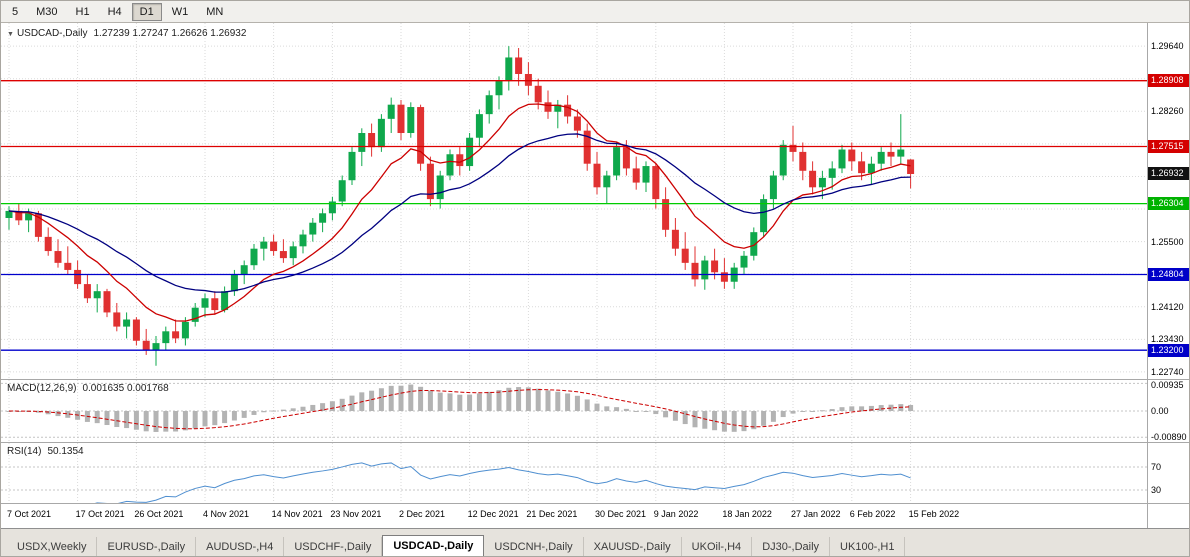 The width and height of the screenshot is (1190, 557). What do you see at coordinates (1169, 437) in the screenshot?
I see `macd-axis-label: -0.00890` at bounding box center [1169, 437].